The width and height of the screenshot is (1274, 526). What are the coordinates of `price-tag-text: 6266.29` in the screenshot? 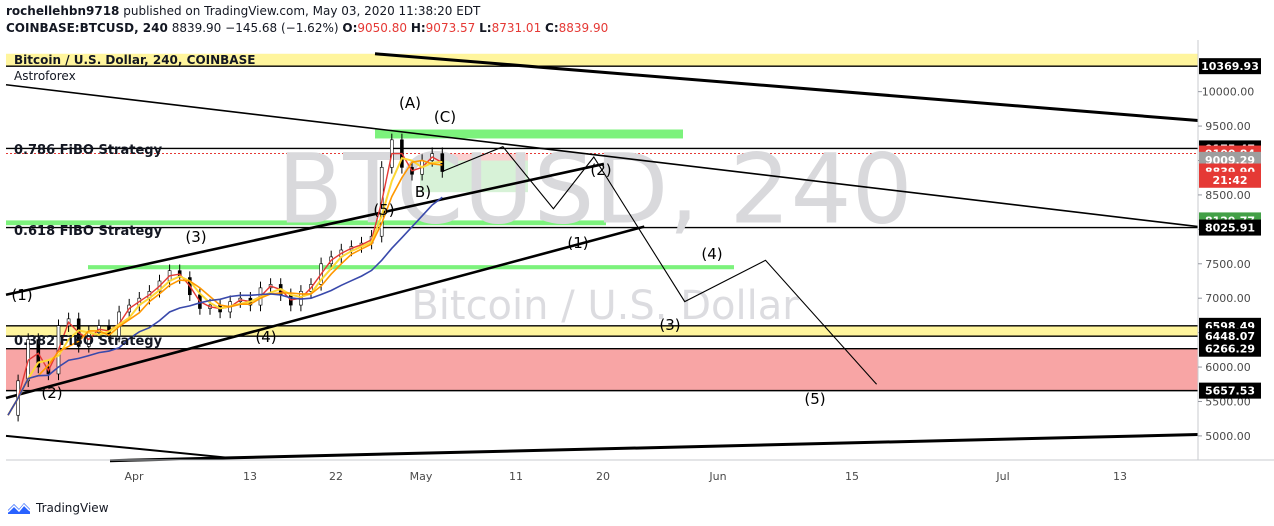 It's located at (1230, 349).